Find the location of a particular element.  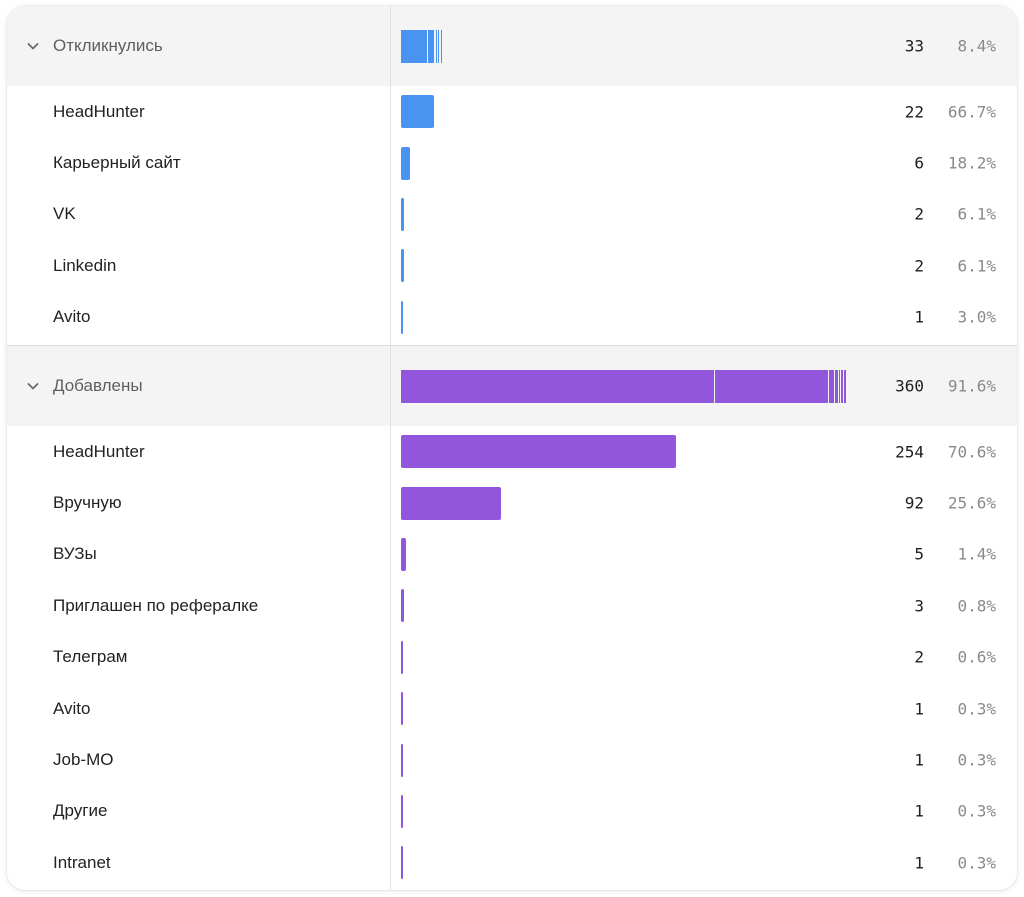

source-percent: 0.8% is located at coordinates (976, 606).